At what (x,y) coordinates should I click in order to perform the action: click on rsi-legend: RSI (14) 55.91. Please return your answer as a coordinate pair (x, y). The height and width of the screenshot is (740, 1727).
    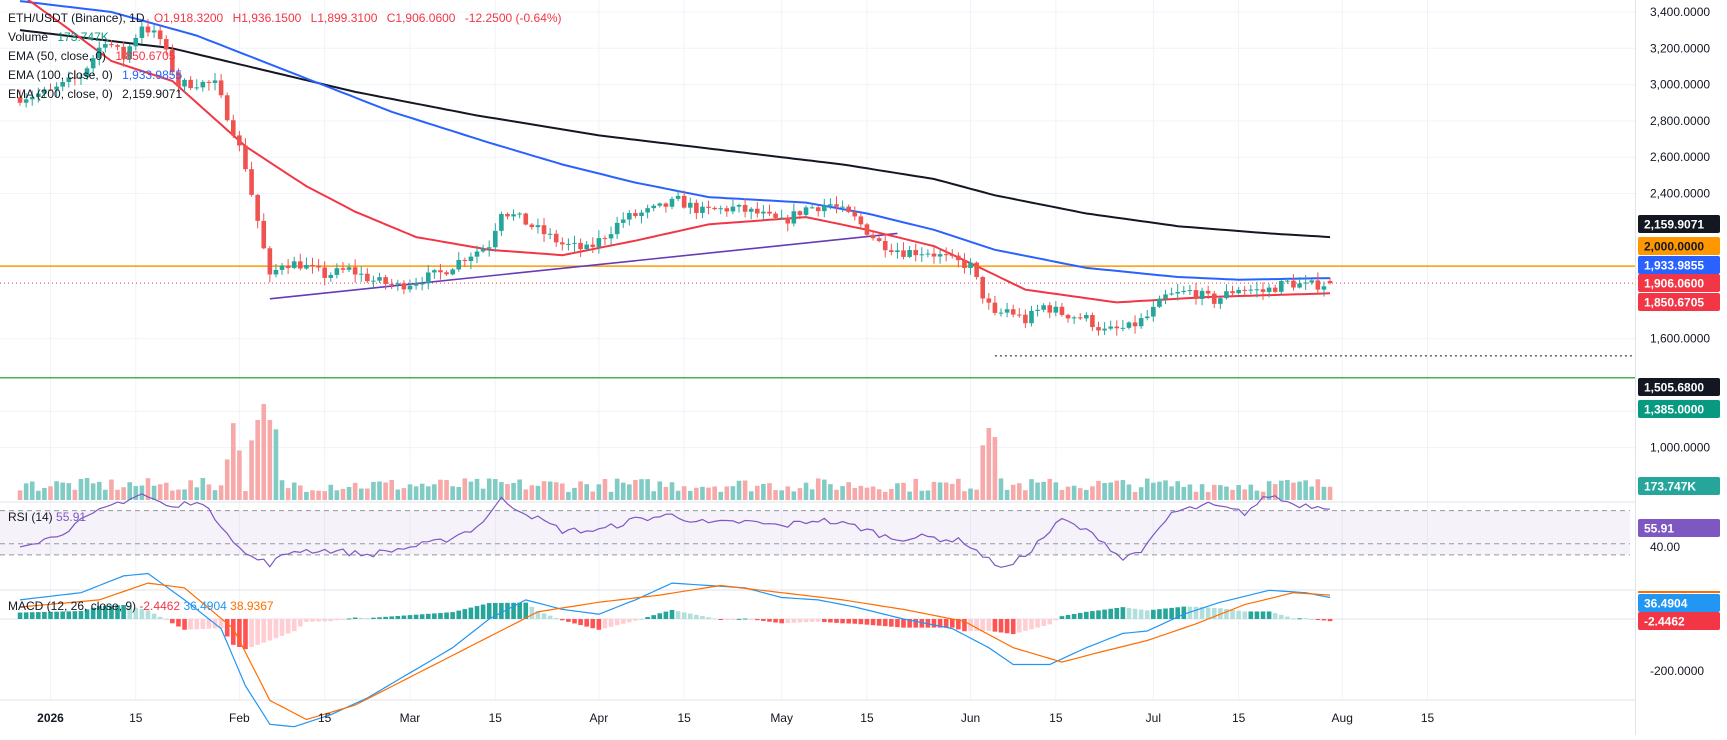
    Looking at the image, I should click on (47, 517).